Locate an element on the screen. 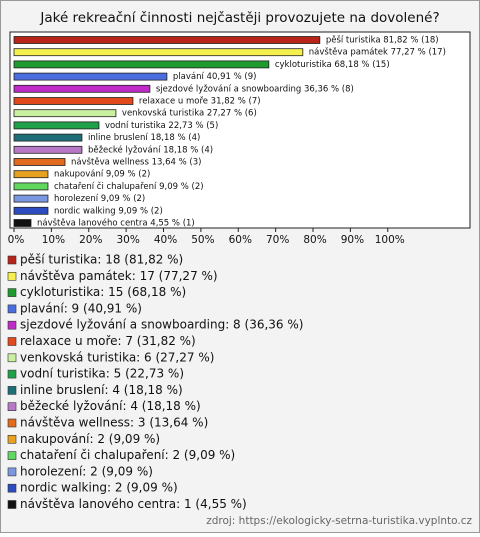  x-tick-label: 90% is located at coordinates (352, 240).